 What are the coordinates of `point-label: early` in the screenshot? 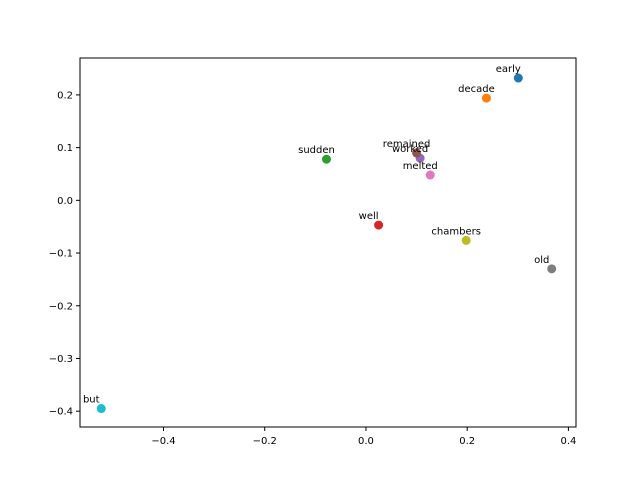 It's located at (508, 69).